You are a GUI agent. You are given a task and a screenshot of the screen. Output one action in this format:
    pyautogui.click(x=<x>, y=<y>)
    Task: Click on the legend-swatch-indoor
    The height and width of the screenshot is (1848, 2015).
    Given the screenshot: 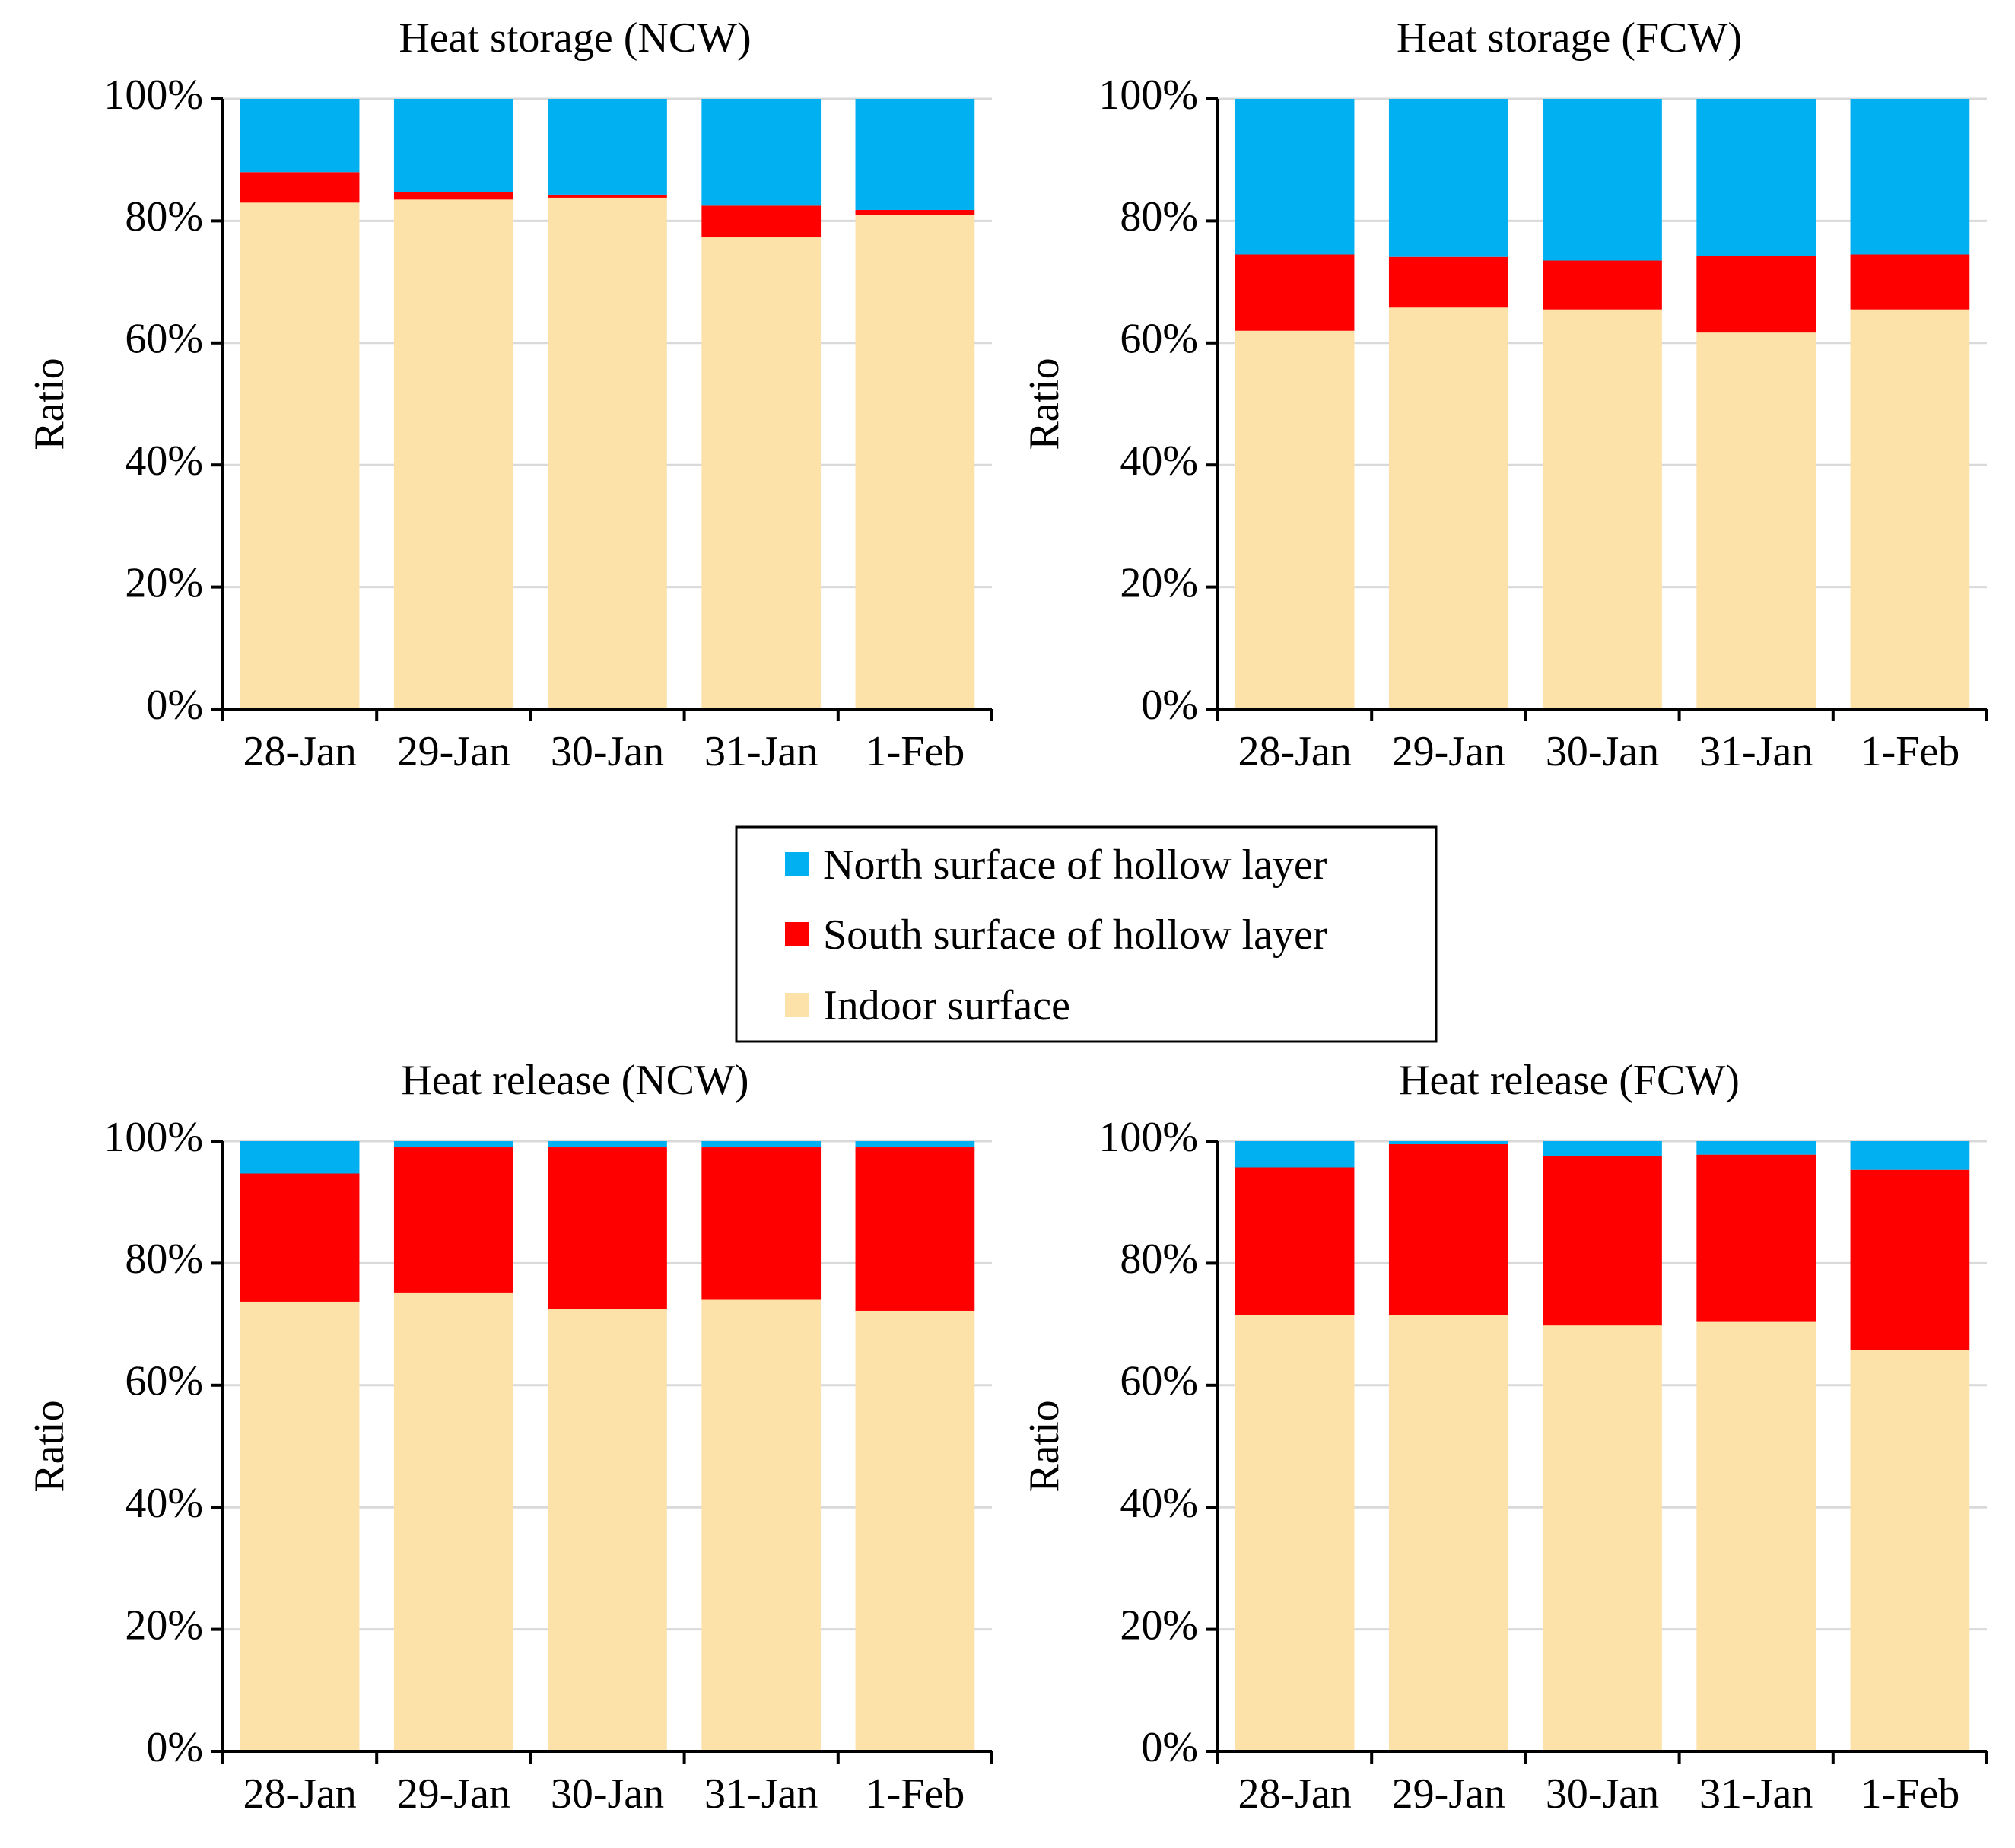 What is the action you would take?
    pyautogui.click(x=797, y=1005)
    